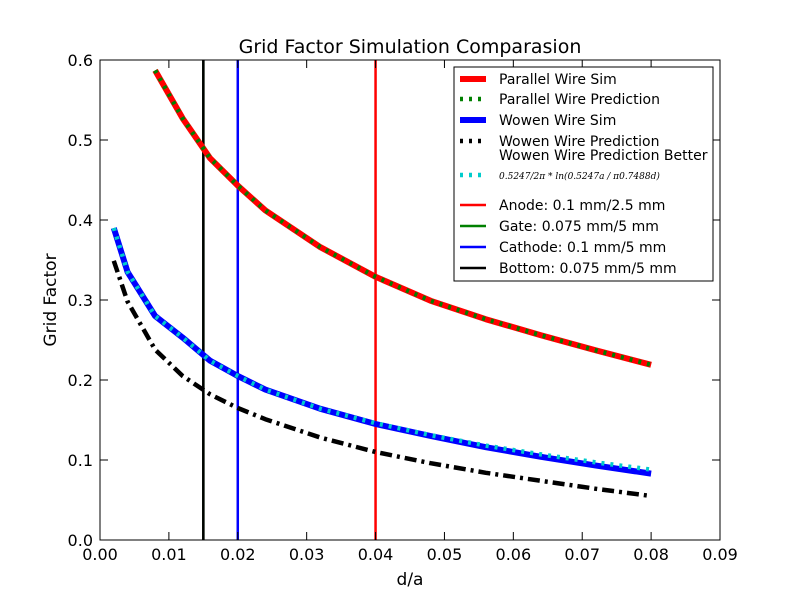 The image size is (800, 600). I want to click on x-axis-title: d/a, so click(410, 580).